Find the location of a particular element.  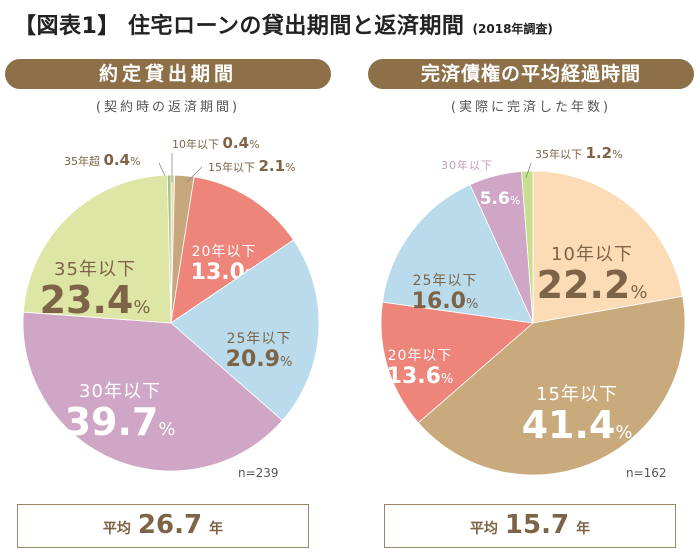

slice-callout-label: 15年以下 2.1% is located at coordinates (252, 166).